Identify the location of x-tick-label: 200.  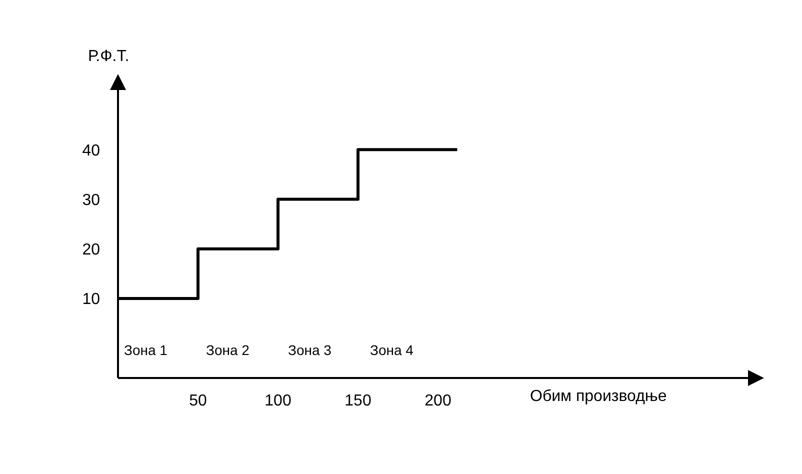
(438, 401).